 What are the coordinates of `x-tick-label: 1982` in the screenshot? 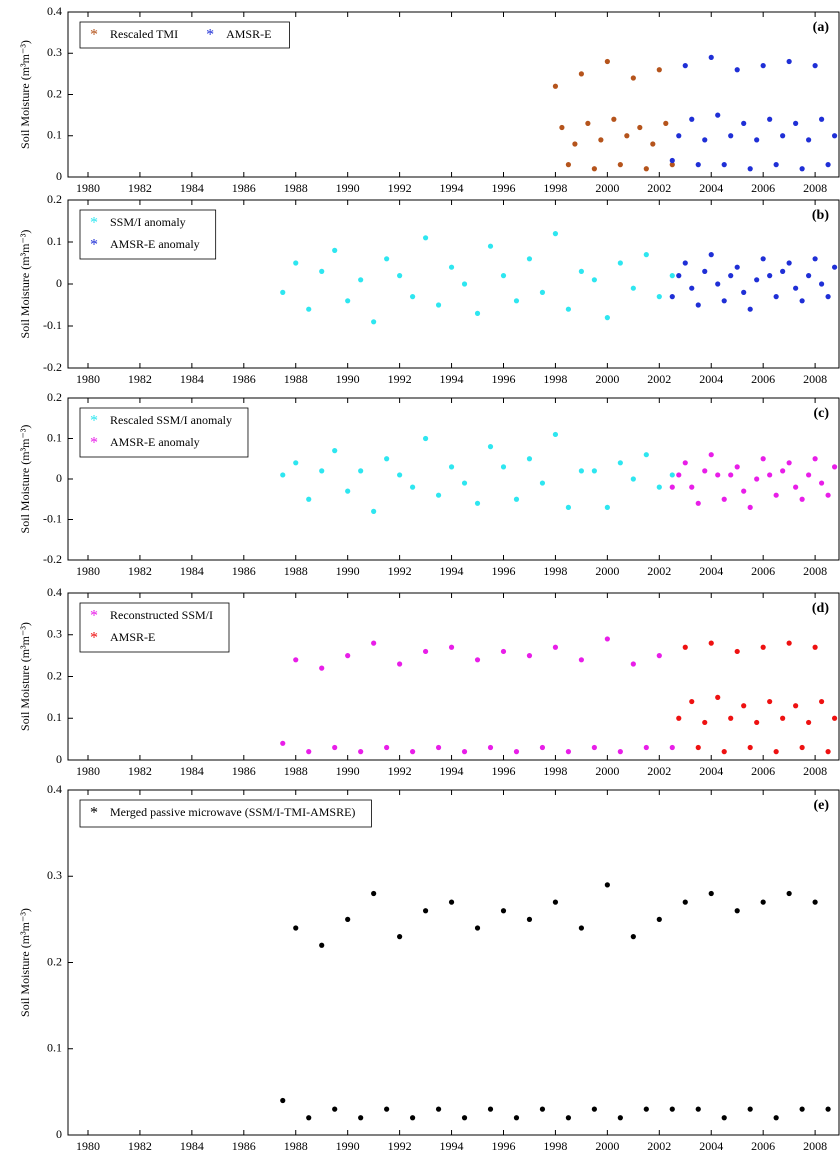 It's located at (140, 379).